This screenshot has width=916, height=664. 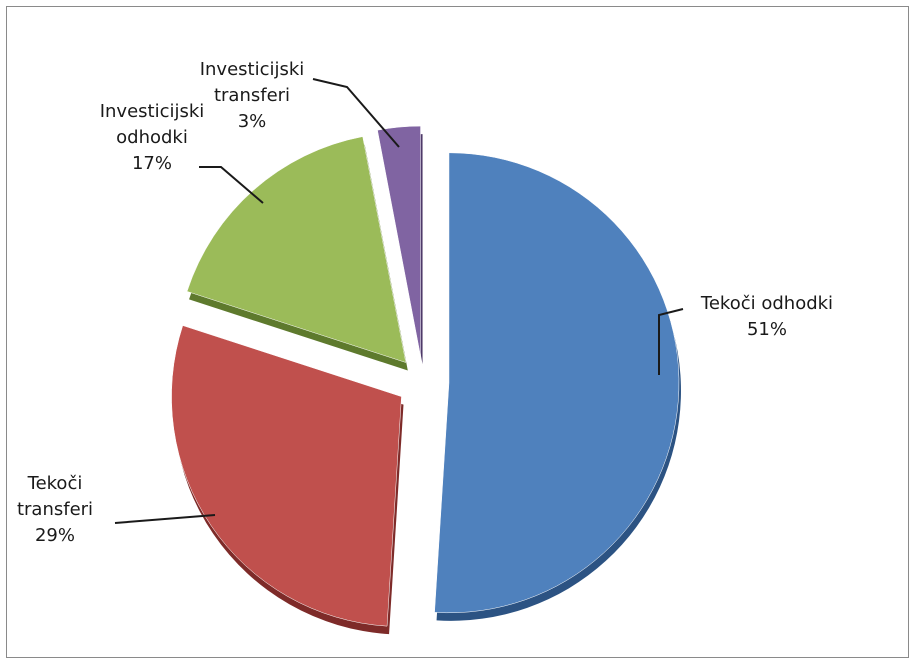 I want to click on slice-name-label-0-0: Tekoči odhodki, so click(x=766, y=303).